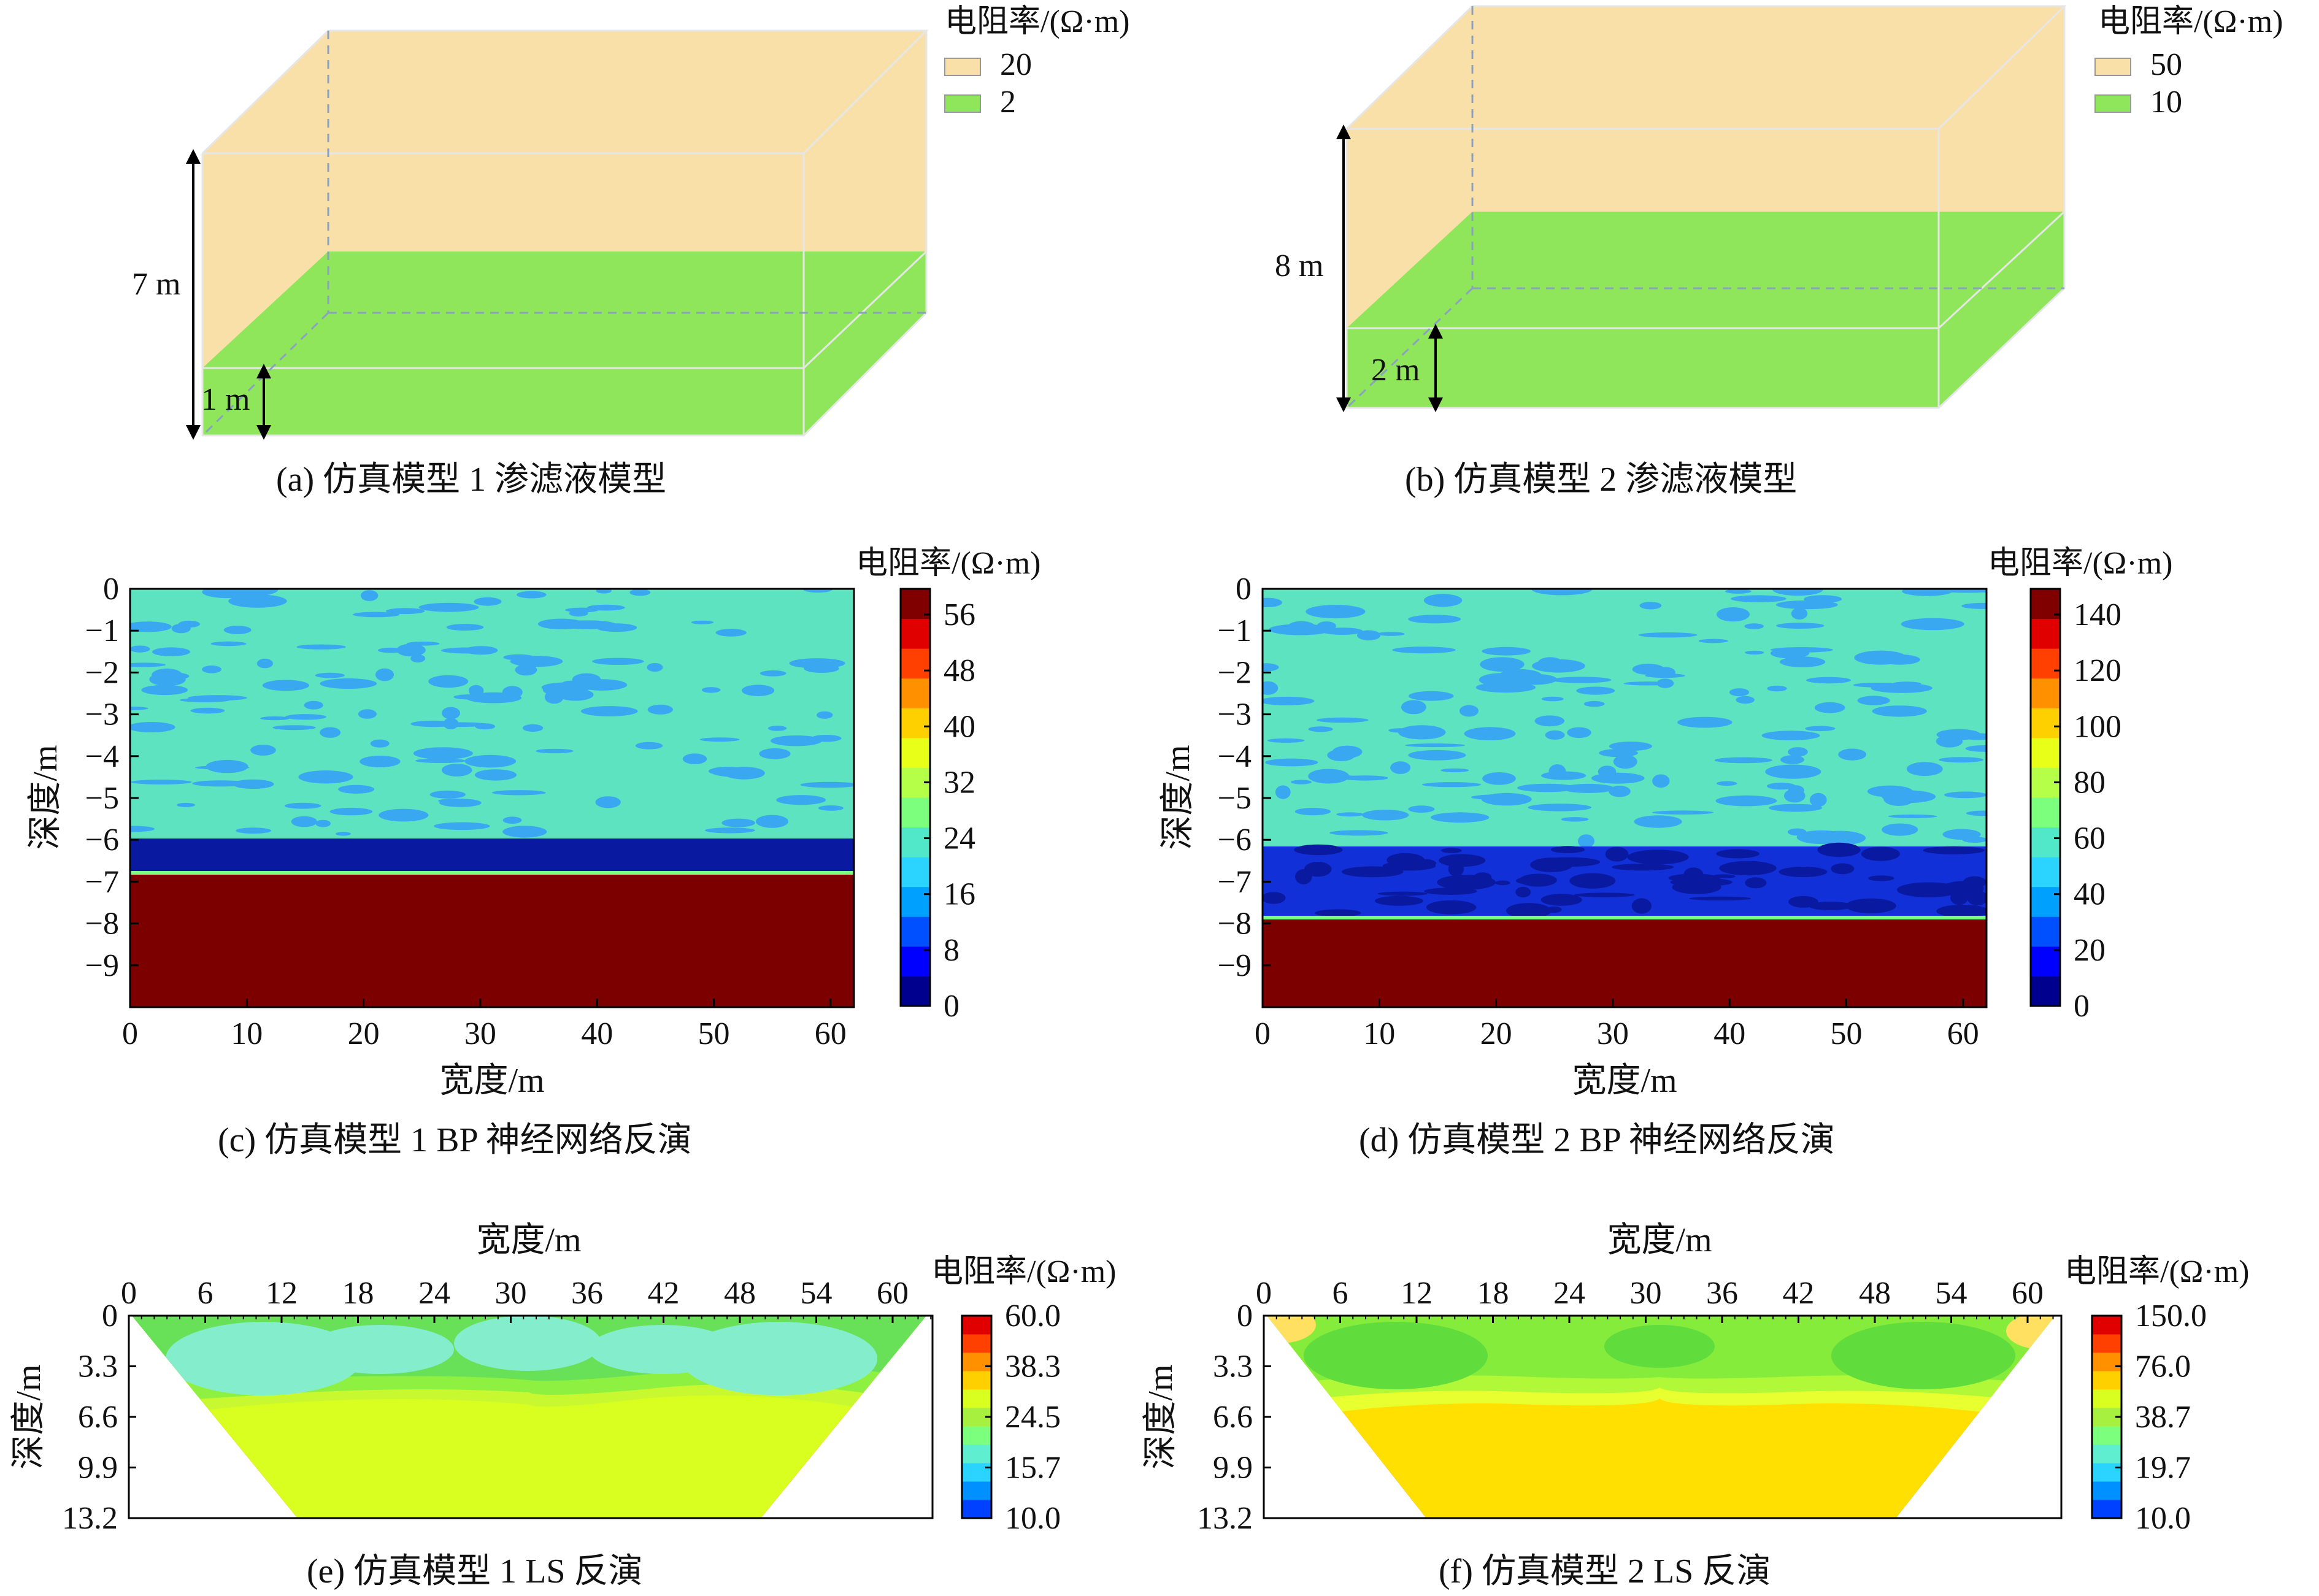  Describe the element at coordinates (1625, 1081) in the screenshot. I see `panel-d-xlabel: 宽度/m` at that location.